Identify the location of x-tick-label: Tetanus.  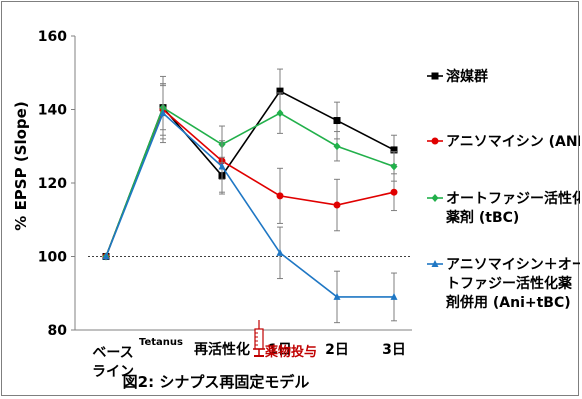
(161, 342).